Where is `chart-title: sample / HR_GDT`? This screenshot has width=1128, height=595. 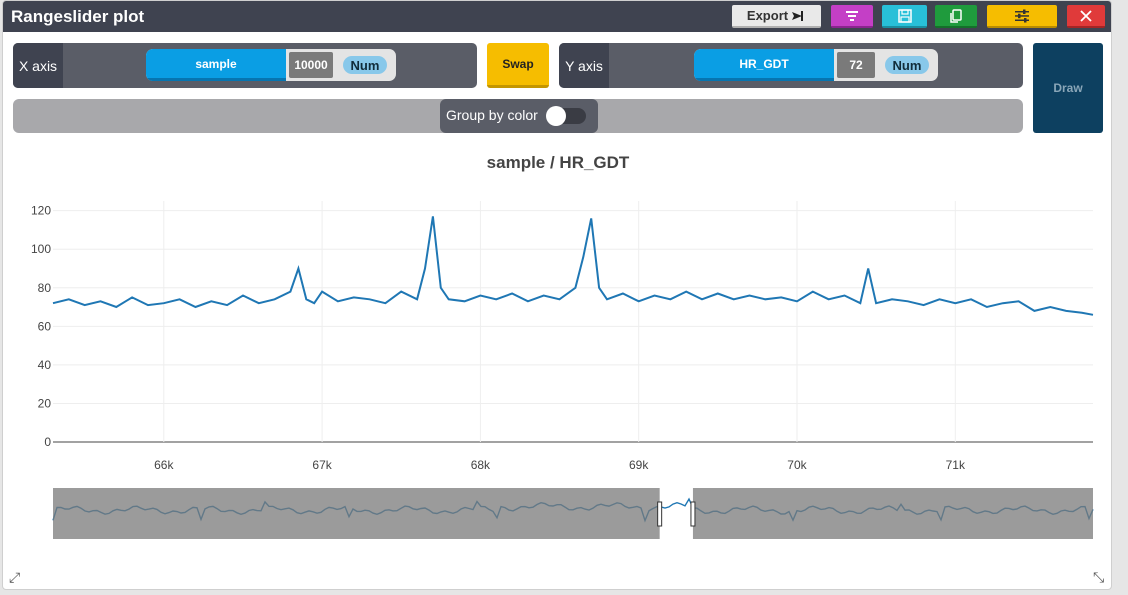
chart-title: sample / HR_GDT is located at coordinates (558, 162).